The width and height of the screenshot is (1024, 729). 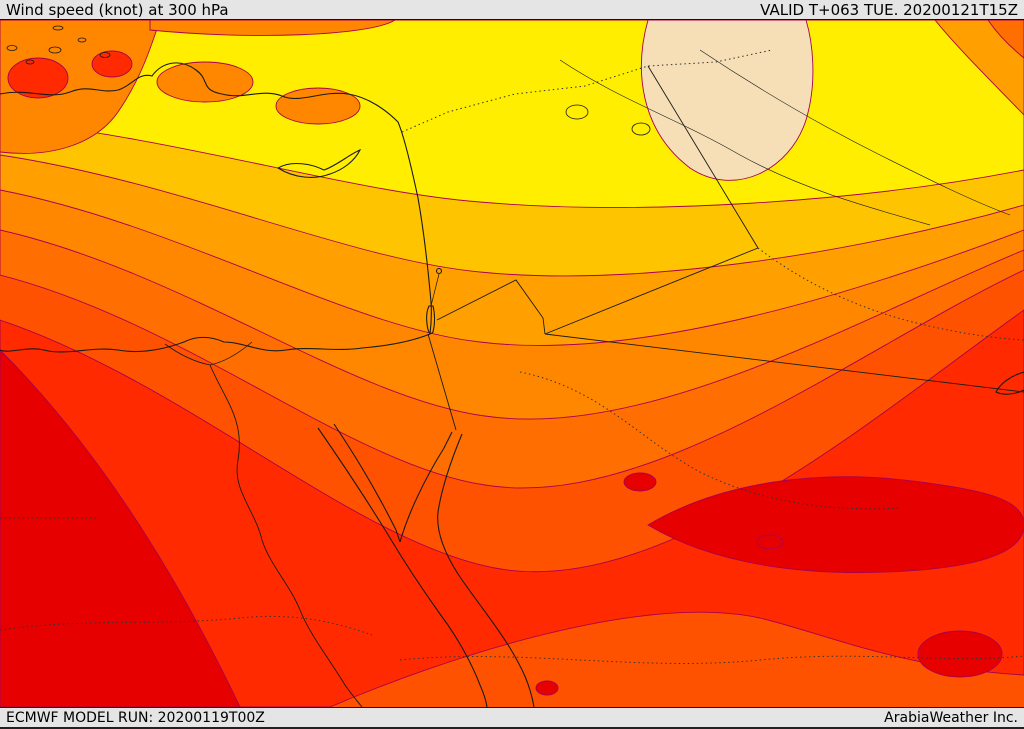 I want to click on dead-sea-outline, so click(x=431, y=320).